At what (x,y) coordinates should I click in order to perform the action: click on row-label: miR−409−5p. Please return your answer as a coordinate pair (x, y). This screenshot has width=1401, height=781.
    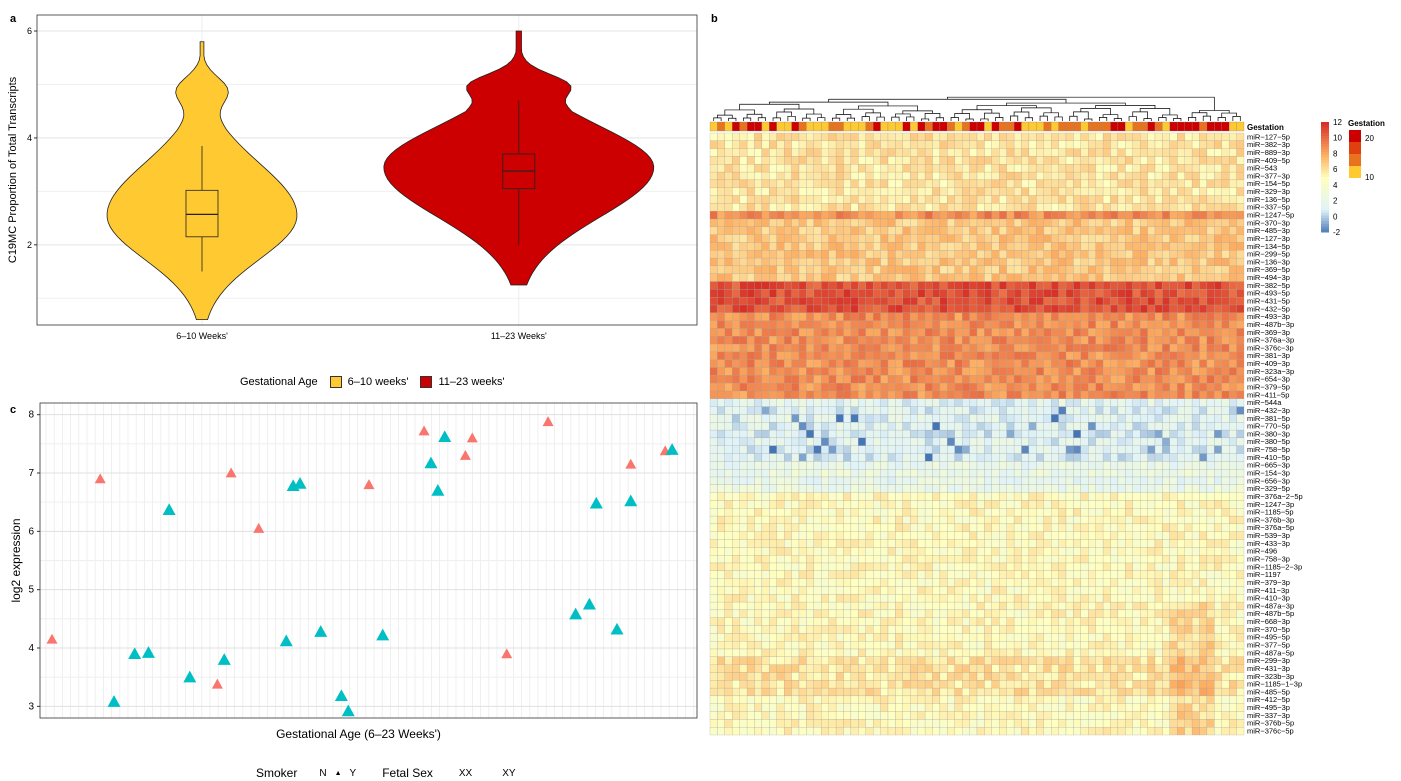
    Looking at the image, I should click on (1268, 160).